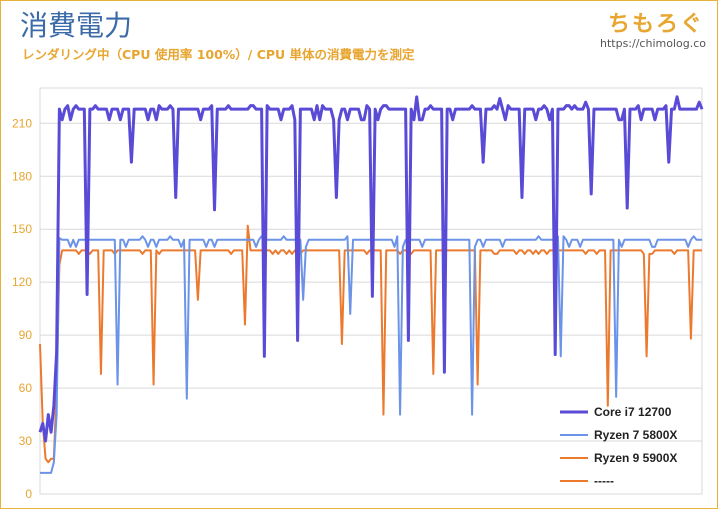 The height and width of the screenshot is (509, 718). What do you see at coordinates (26, 335) in the screenshot?
I see `y-tick-label: 90` at bounding box center [26, 335].